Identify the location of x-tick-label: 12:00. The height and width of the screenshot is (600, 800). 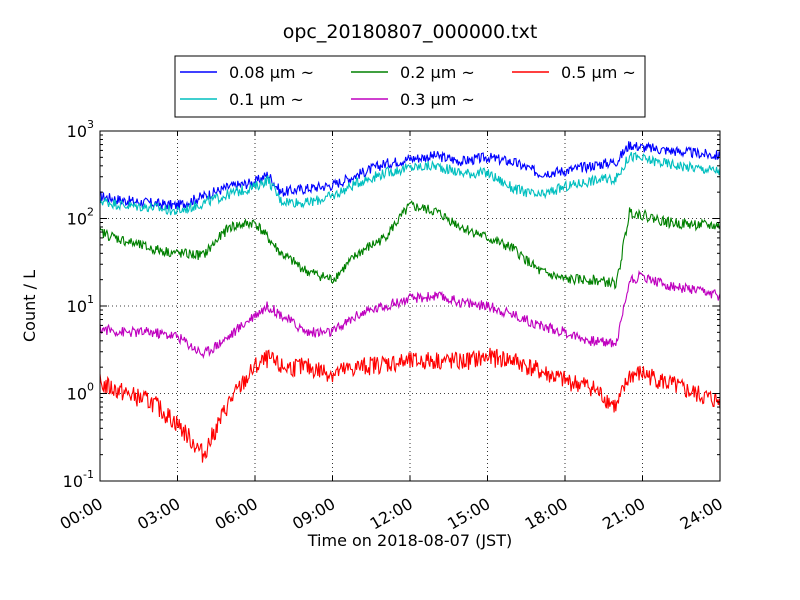
(391, 514).